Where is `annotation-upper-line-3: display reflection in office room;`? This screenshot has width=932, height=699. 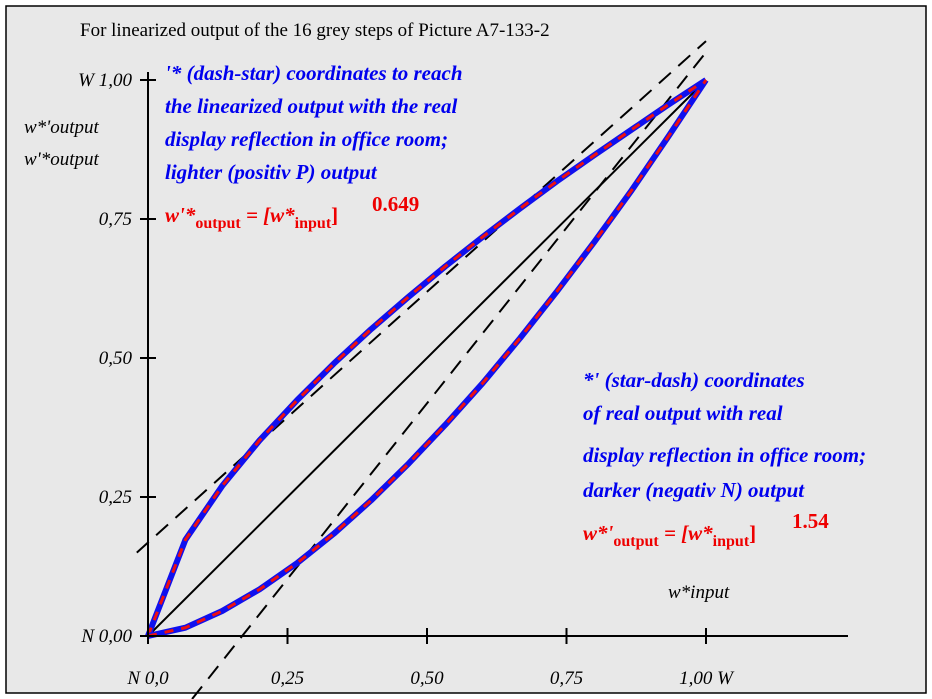 annotation-upper-line-3: display reflection in office room; is located at coordinates (306, 139).